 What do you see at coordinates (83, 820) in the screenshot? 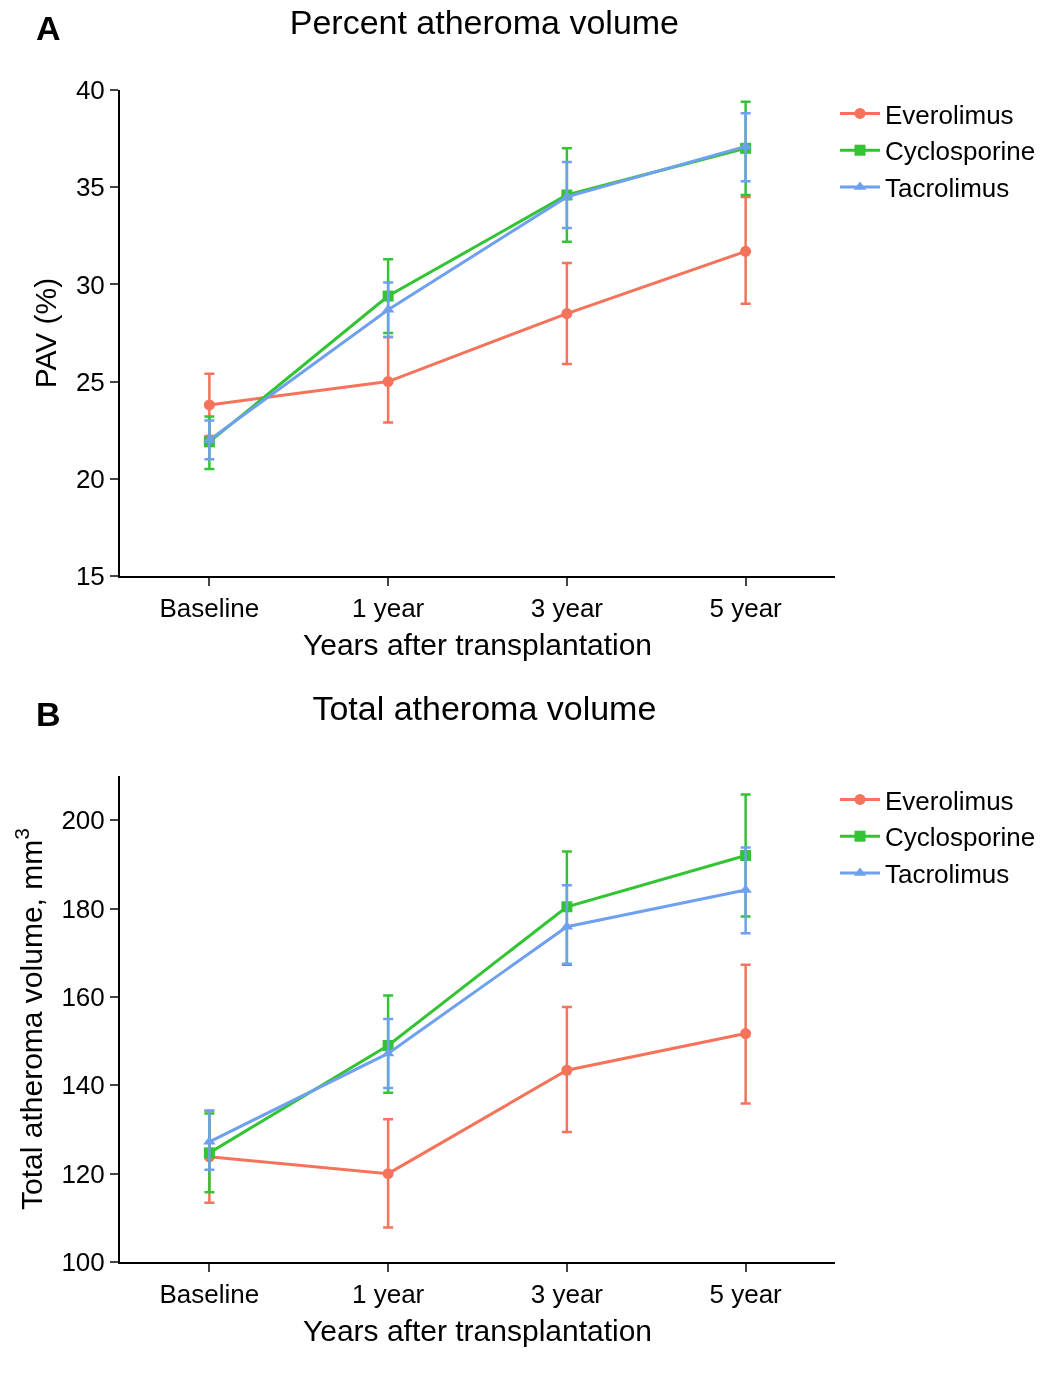
I see `y-tick-label: 200` at bounding box center [83, 820].